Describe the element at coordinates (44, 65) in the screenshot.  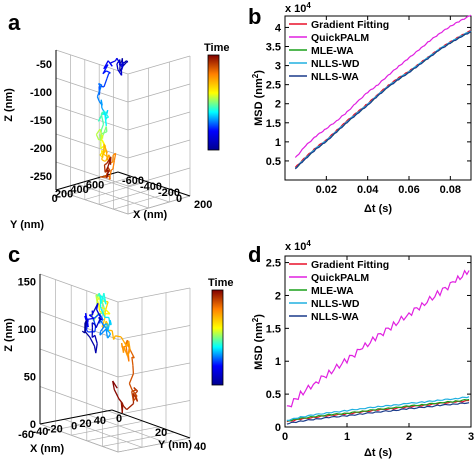
I see `panel-a-z-tick-label: -50` at that location.